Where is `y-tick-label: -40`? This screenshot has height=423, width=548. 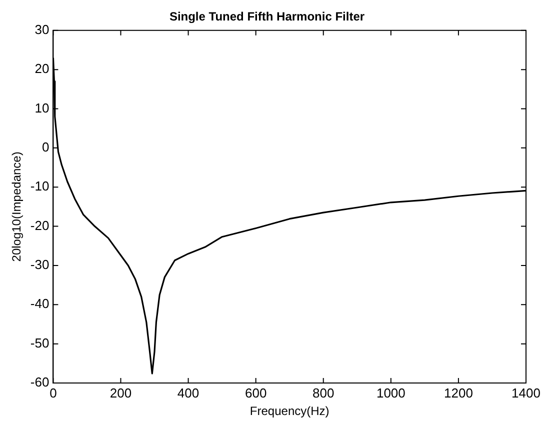
y-tick-label: -40 is located at coordinates (40, 304).